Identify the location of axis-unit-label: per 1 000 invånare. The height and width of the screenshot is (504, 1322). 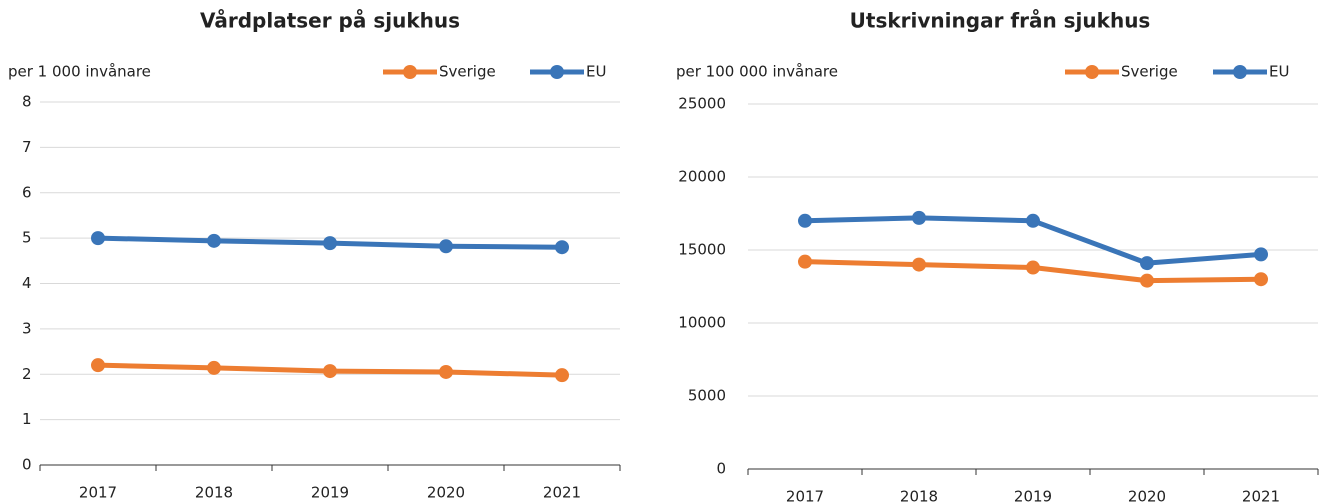
(79, 72).